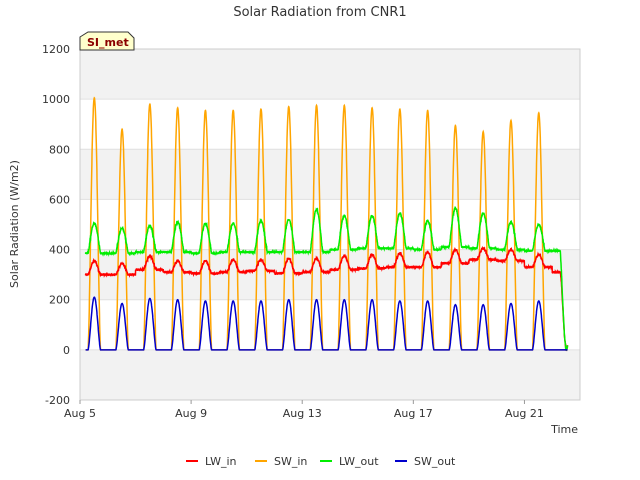 The height and width of the screenshot is (480, 640). I want to click on y-tick-label: 400, so click(59, 250).